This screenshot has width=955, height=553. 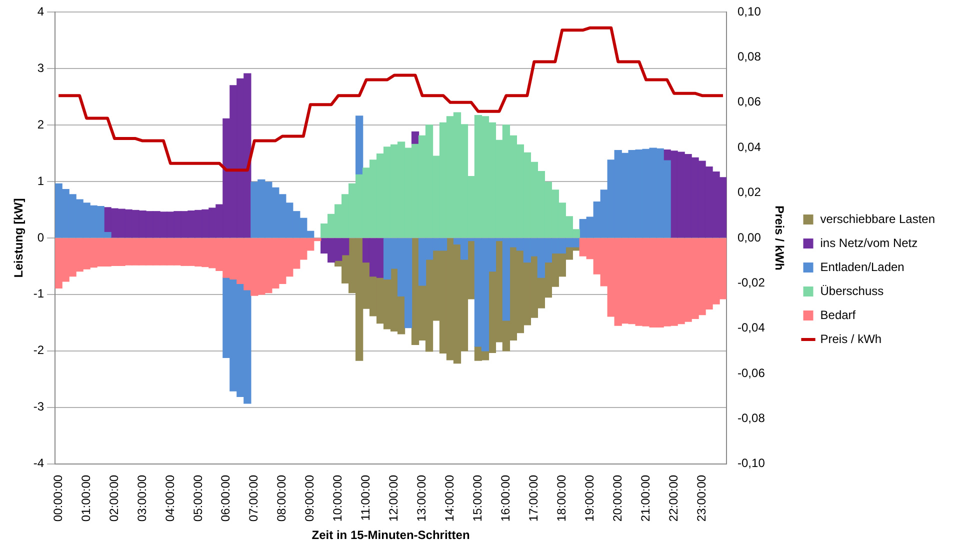 What do you see at coordinates (40, 67) in the screenshot?
I see `y-tick-label: 3` at bounding box center [40, 67].